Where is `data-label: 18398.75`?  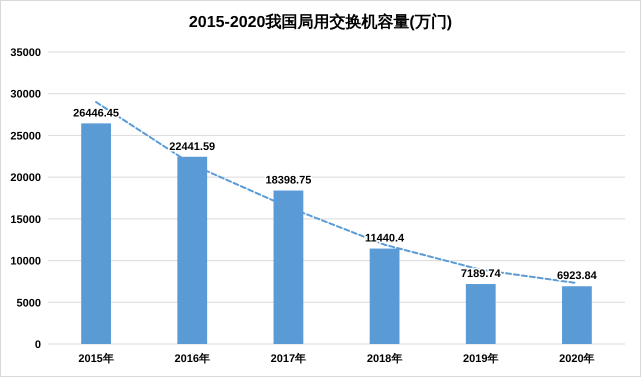 data-label: 18398.75 is located at coordinates (288, 180).